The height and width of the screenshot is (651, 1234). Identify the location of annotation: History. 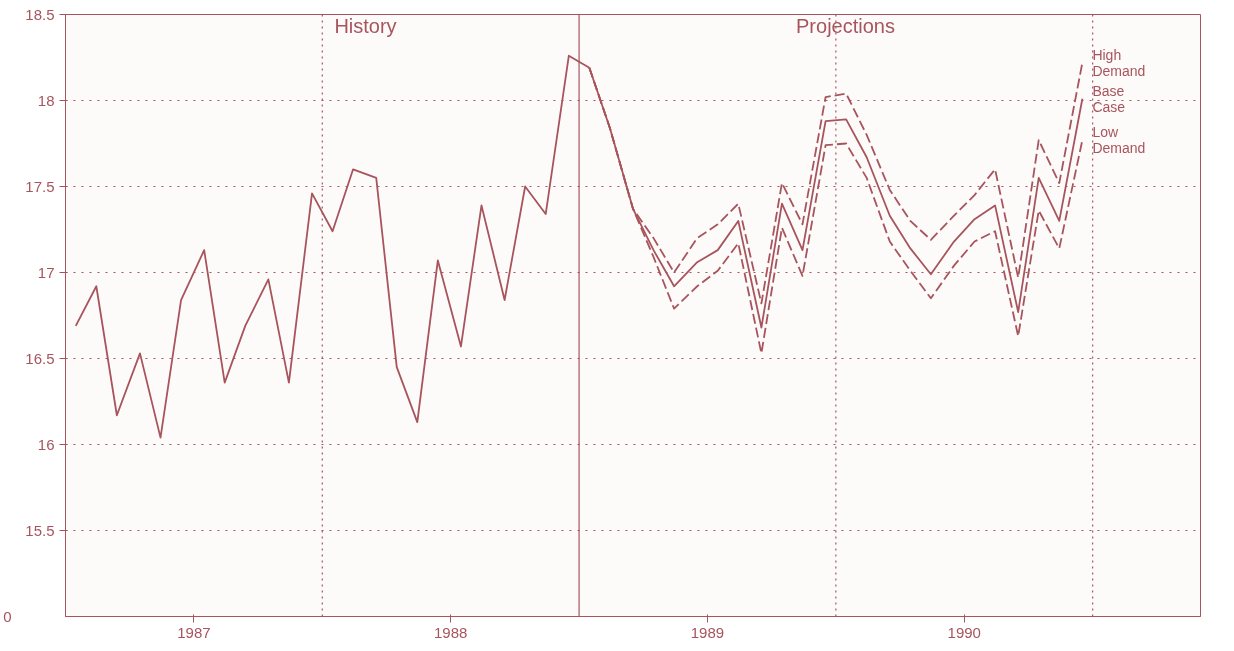
(365, 25).